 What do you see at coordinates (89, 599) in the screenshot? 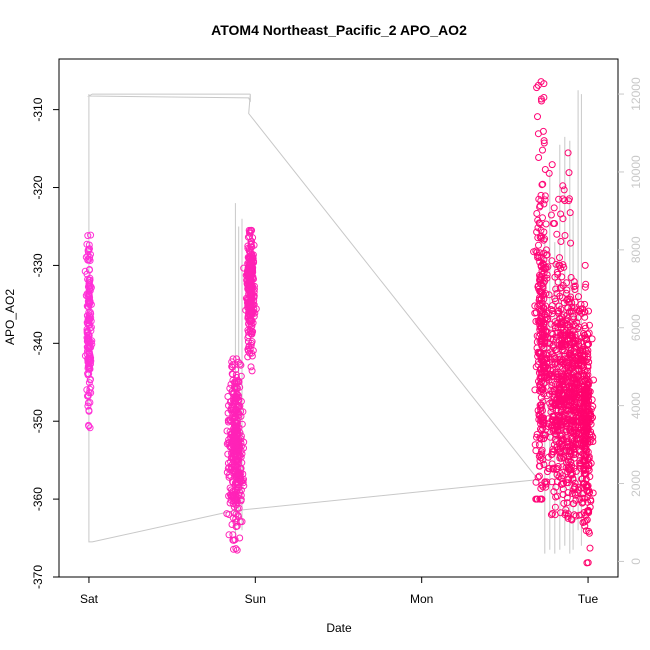
I see `x-tick-label: Sat` at bounding box center [89, 599].